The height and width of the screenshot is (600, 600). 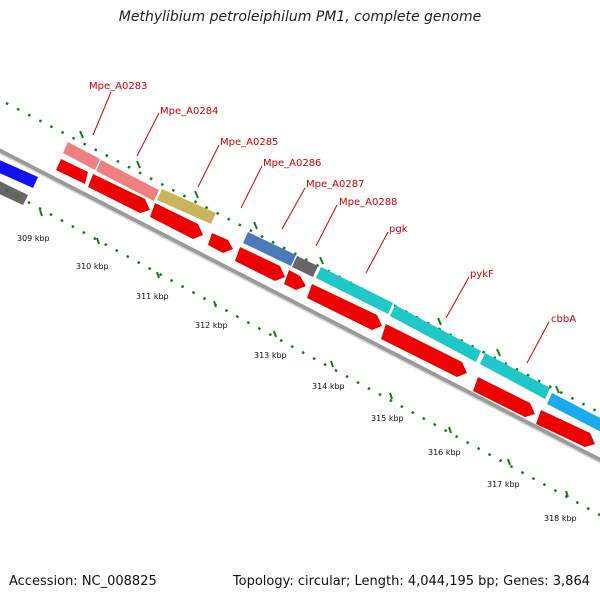 What do you see at coordinates (335, 184) in the screenshot?
I see `gene-label-Mpe_A0287: Mpe_A0287` at bounding box center [335, 184].